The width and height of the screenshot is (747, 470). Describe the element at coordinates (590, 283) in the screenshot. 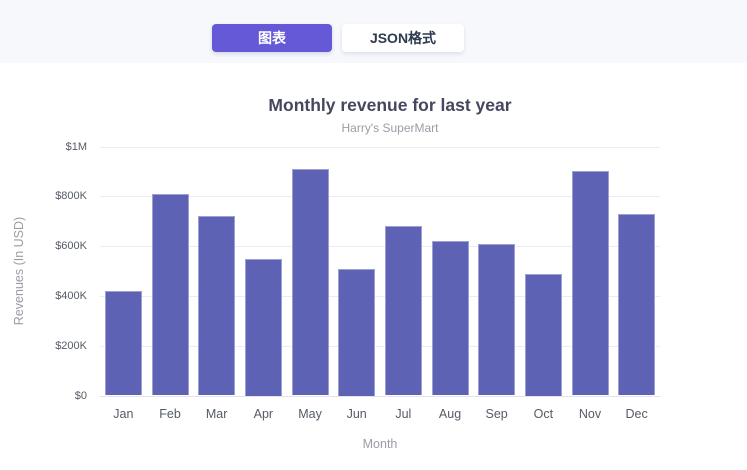

I see `bar-nov` at that location.